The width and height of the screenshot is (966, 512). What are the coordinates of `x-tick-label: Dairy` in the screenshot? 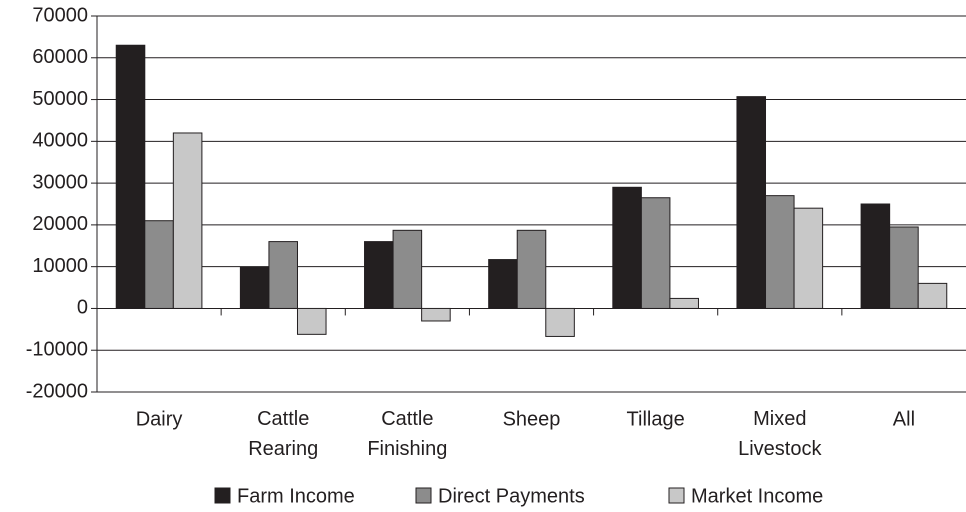 It's located at (159, 419).